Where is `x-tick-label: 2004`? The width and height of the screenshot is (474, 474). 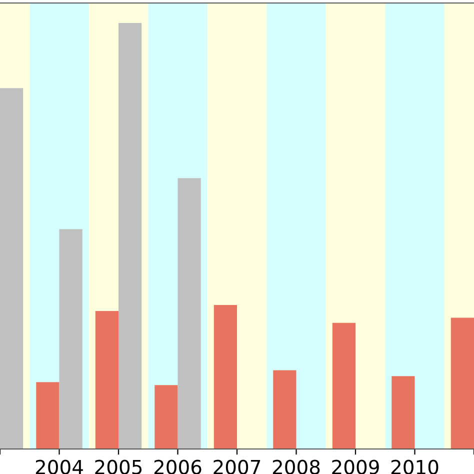
x-tick-label: 2004 is located at coordinates (59, 467).